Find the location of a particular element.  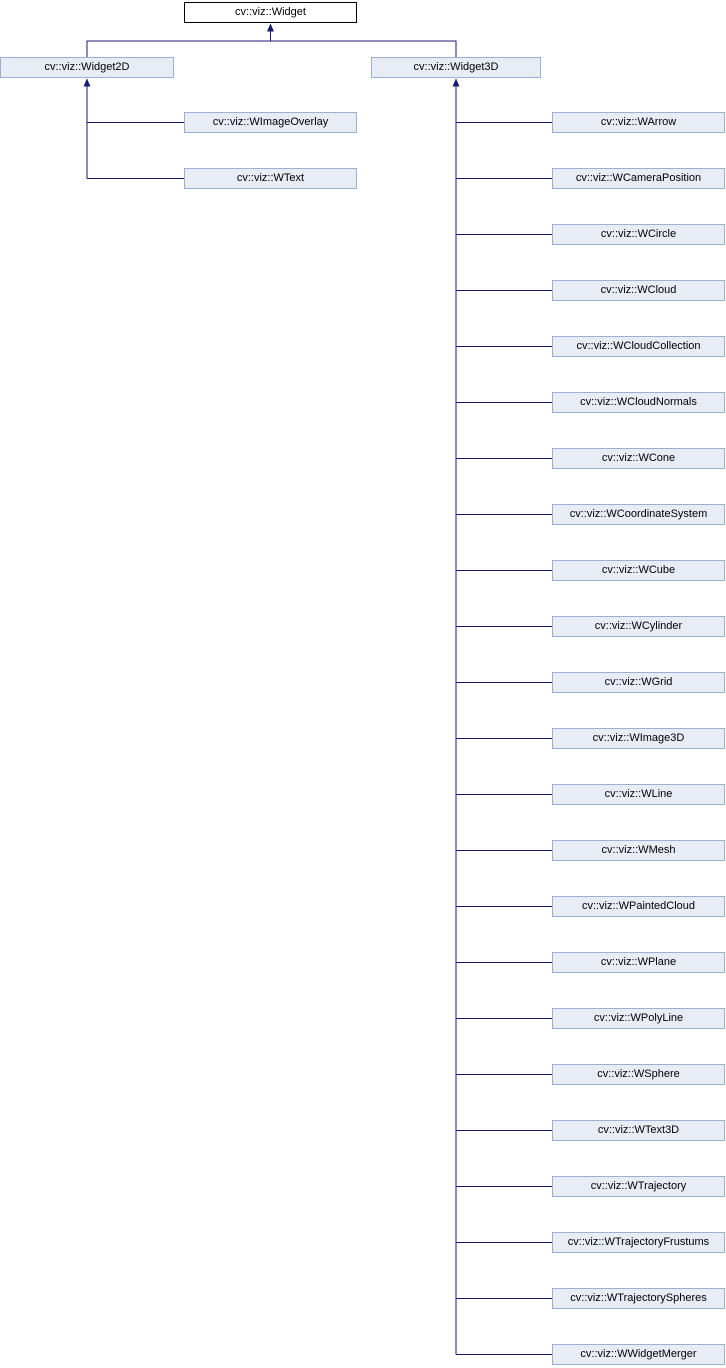

class-node-cv-viz-wwidgetmerger: cv::viz::WWidgetMerger is located at coordinates (638, 1354).